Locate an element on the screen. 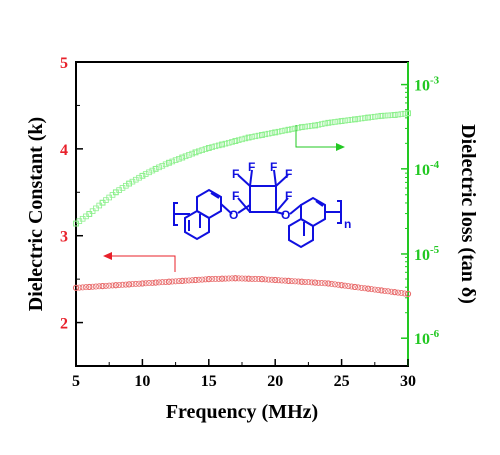 Image resolution: width=500 pixels, height=455 pixels. y-tick-label: 4 is located at coordinates (64, 150).